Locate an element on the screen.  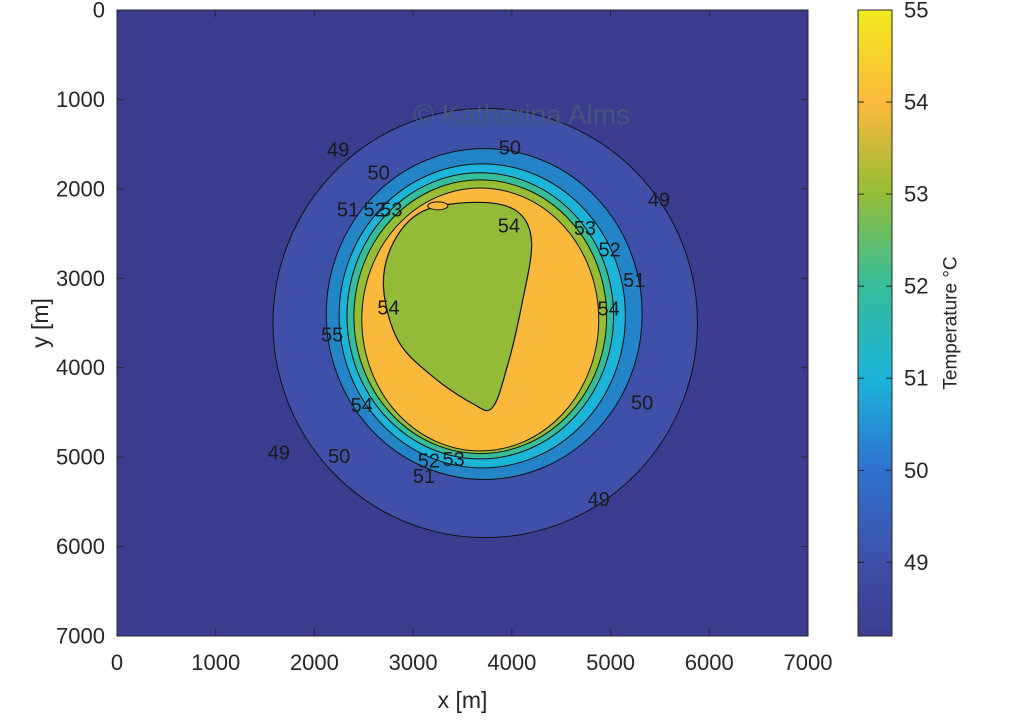
contour-label: 55 is located at coordinates (332, 336).